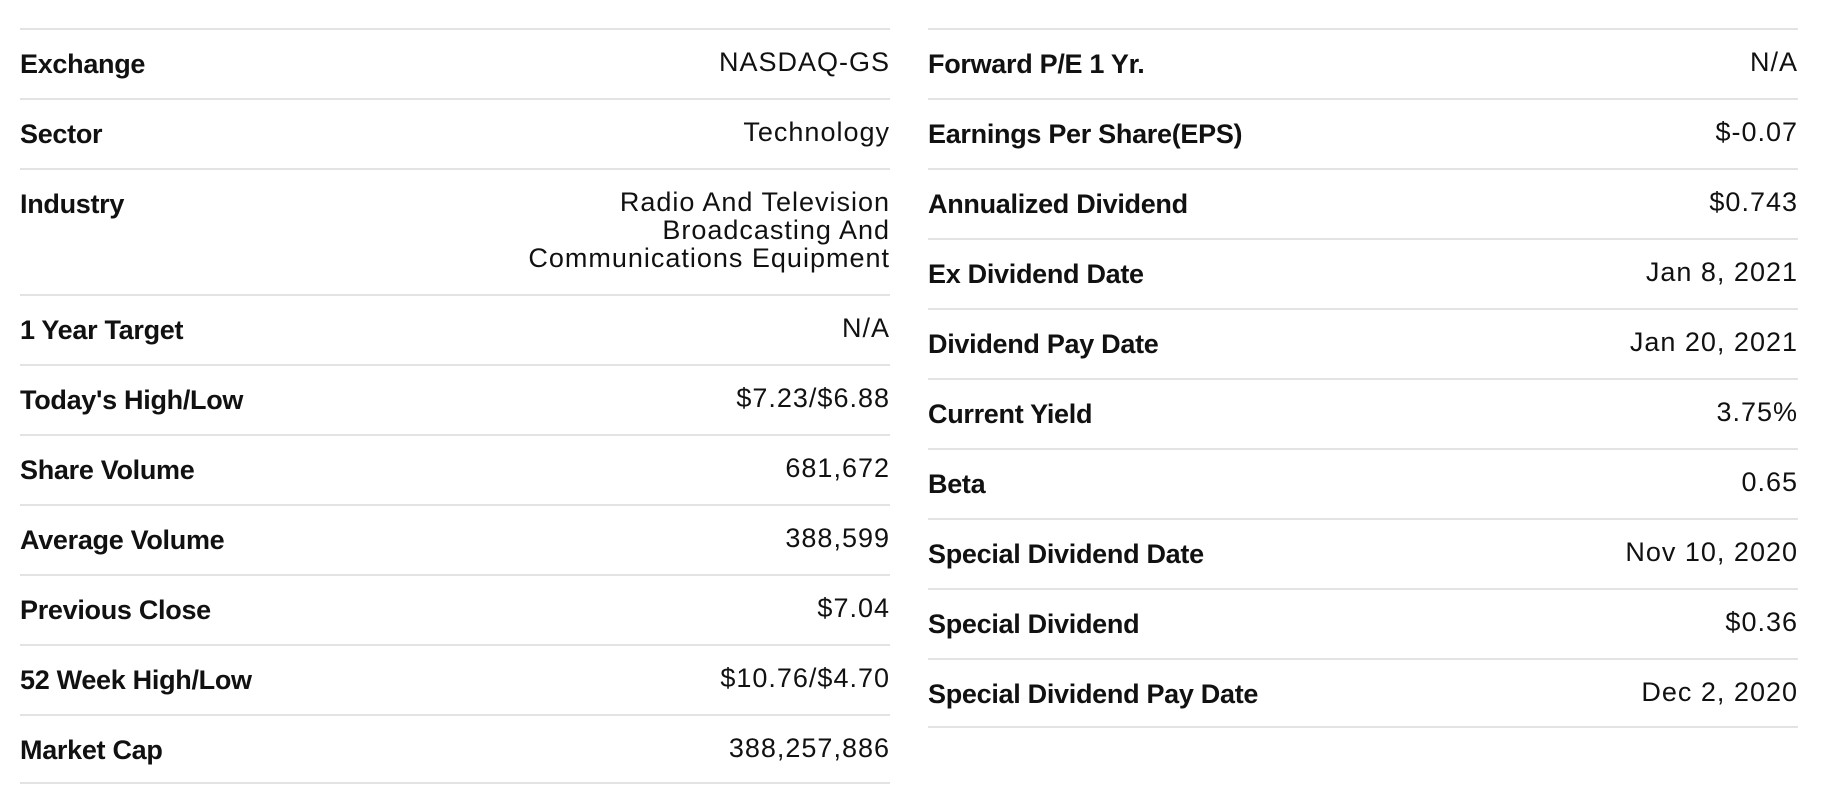 The height and width of the screenshot is (798, 1822). What do you see at coordinates (805, 678) in the screenshot?
I see `row-value: $10.76/$4.70` at bounding box center [805, 678].